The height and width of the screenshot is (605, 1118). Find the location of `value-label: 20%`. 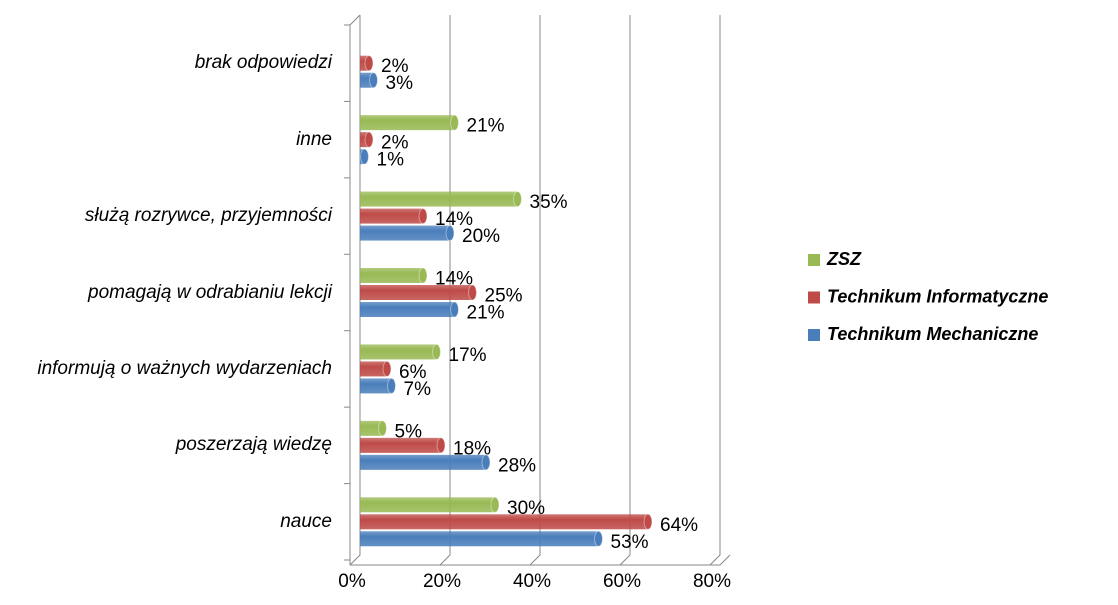

value-label: 20% is located at coordinates (481, 236).